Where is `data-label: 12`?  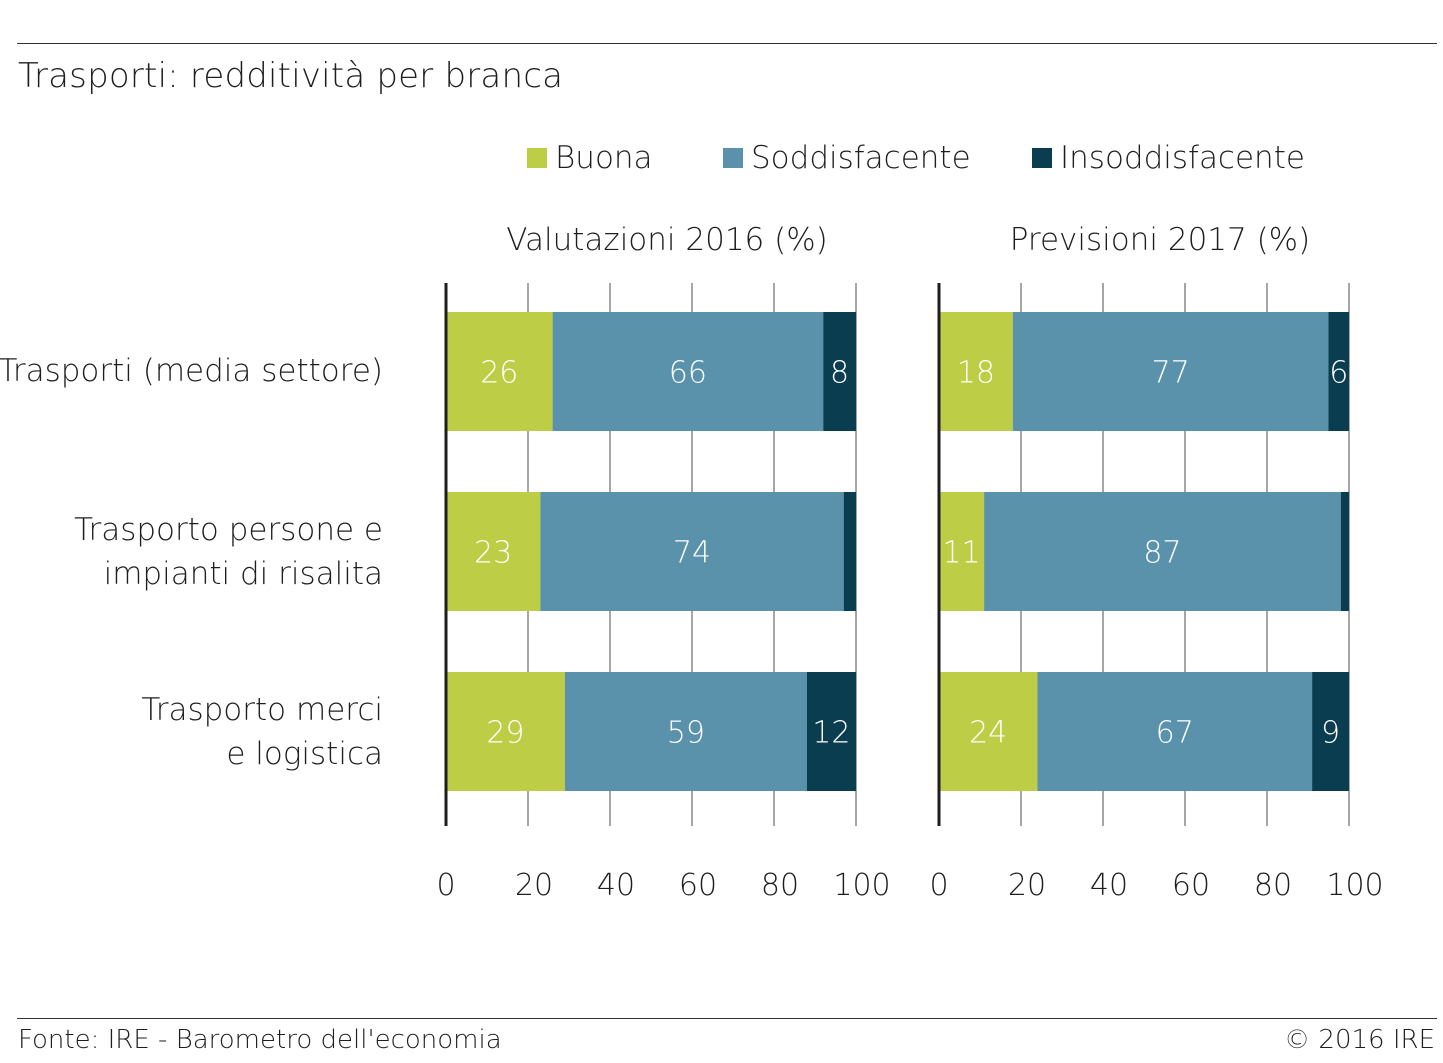
data-label: 12 is located at coordinates (831, 733).